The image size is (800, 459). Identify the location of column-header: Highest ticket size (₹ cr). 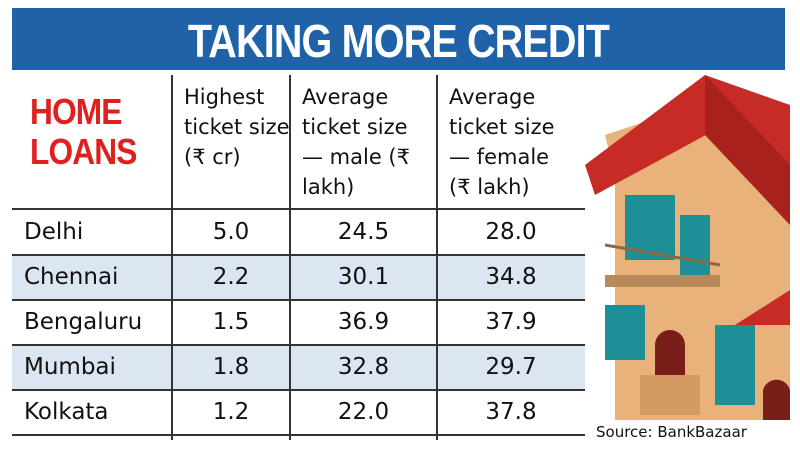
(237, 127).